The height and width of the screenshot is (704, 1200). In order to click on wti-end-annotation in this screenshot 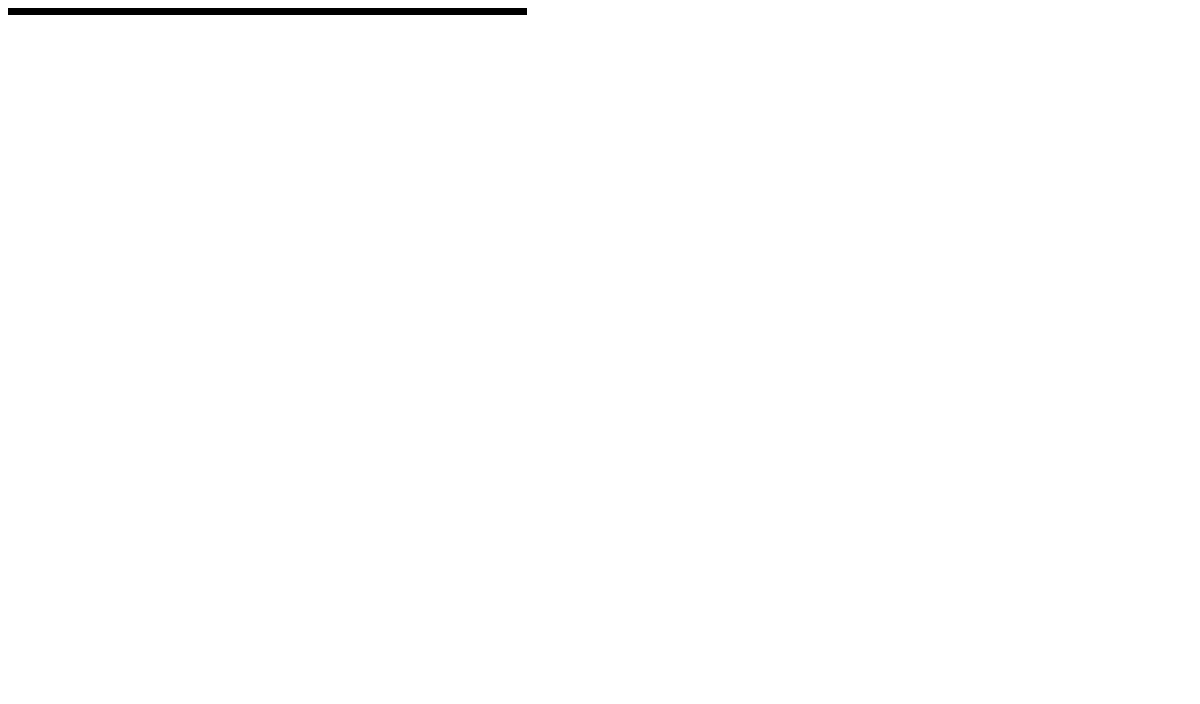, I will do `click(387, 121)`.